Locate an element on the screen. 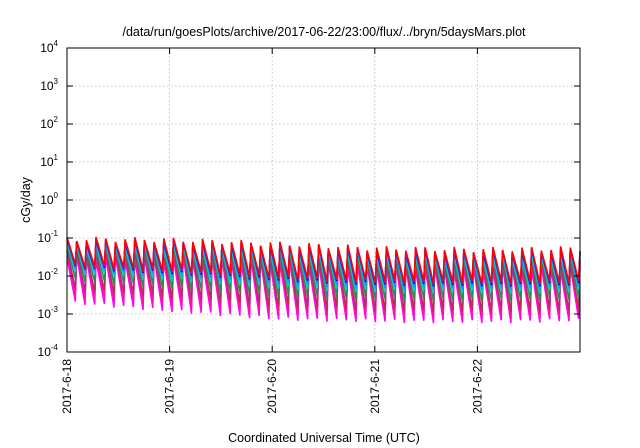 This screenshot has height=448, width=640. y-tick-label: 10¹ is located at coordinates (49, 161).